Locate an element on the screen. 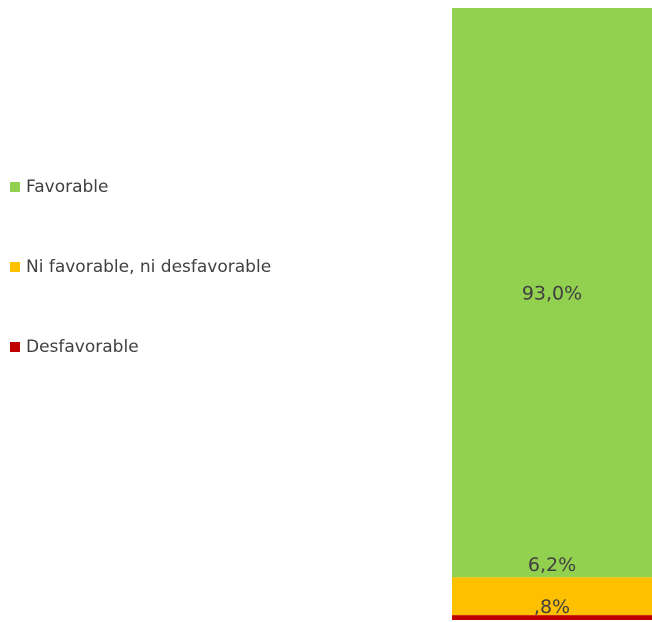 This screenshot has height=622, width=652. legend-label-favorable: Favorable is located at coordinates (67, 187).